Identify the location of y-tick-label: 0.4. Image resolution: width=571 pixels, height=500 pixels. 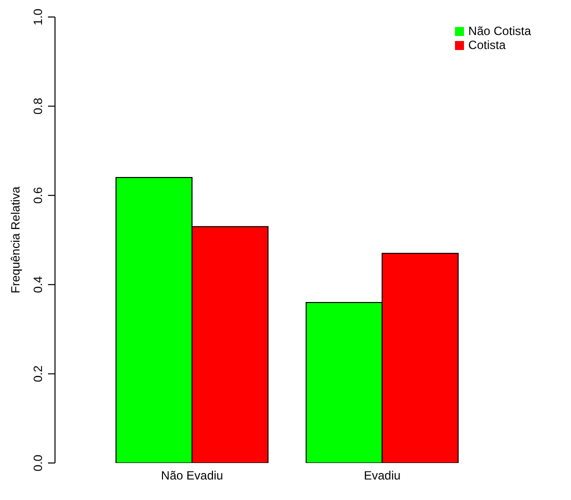
(38, 284).